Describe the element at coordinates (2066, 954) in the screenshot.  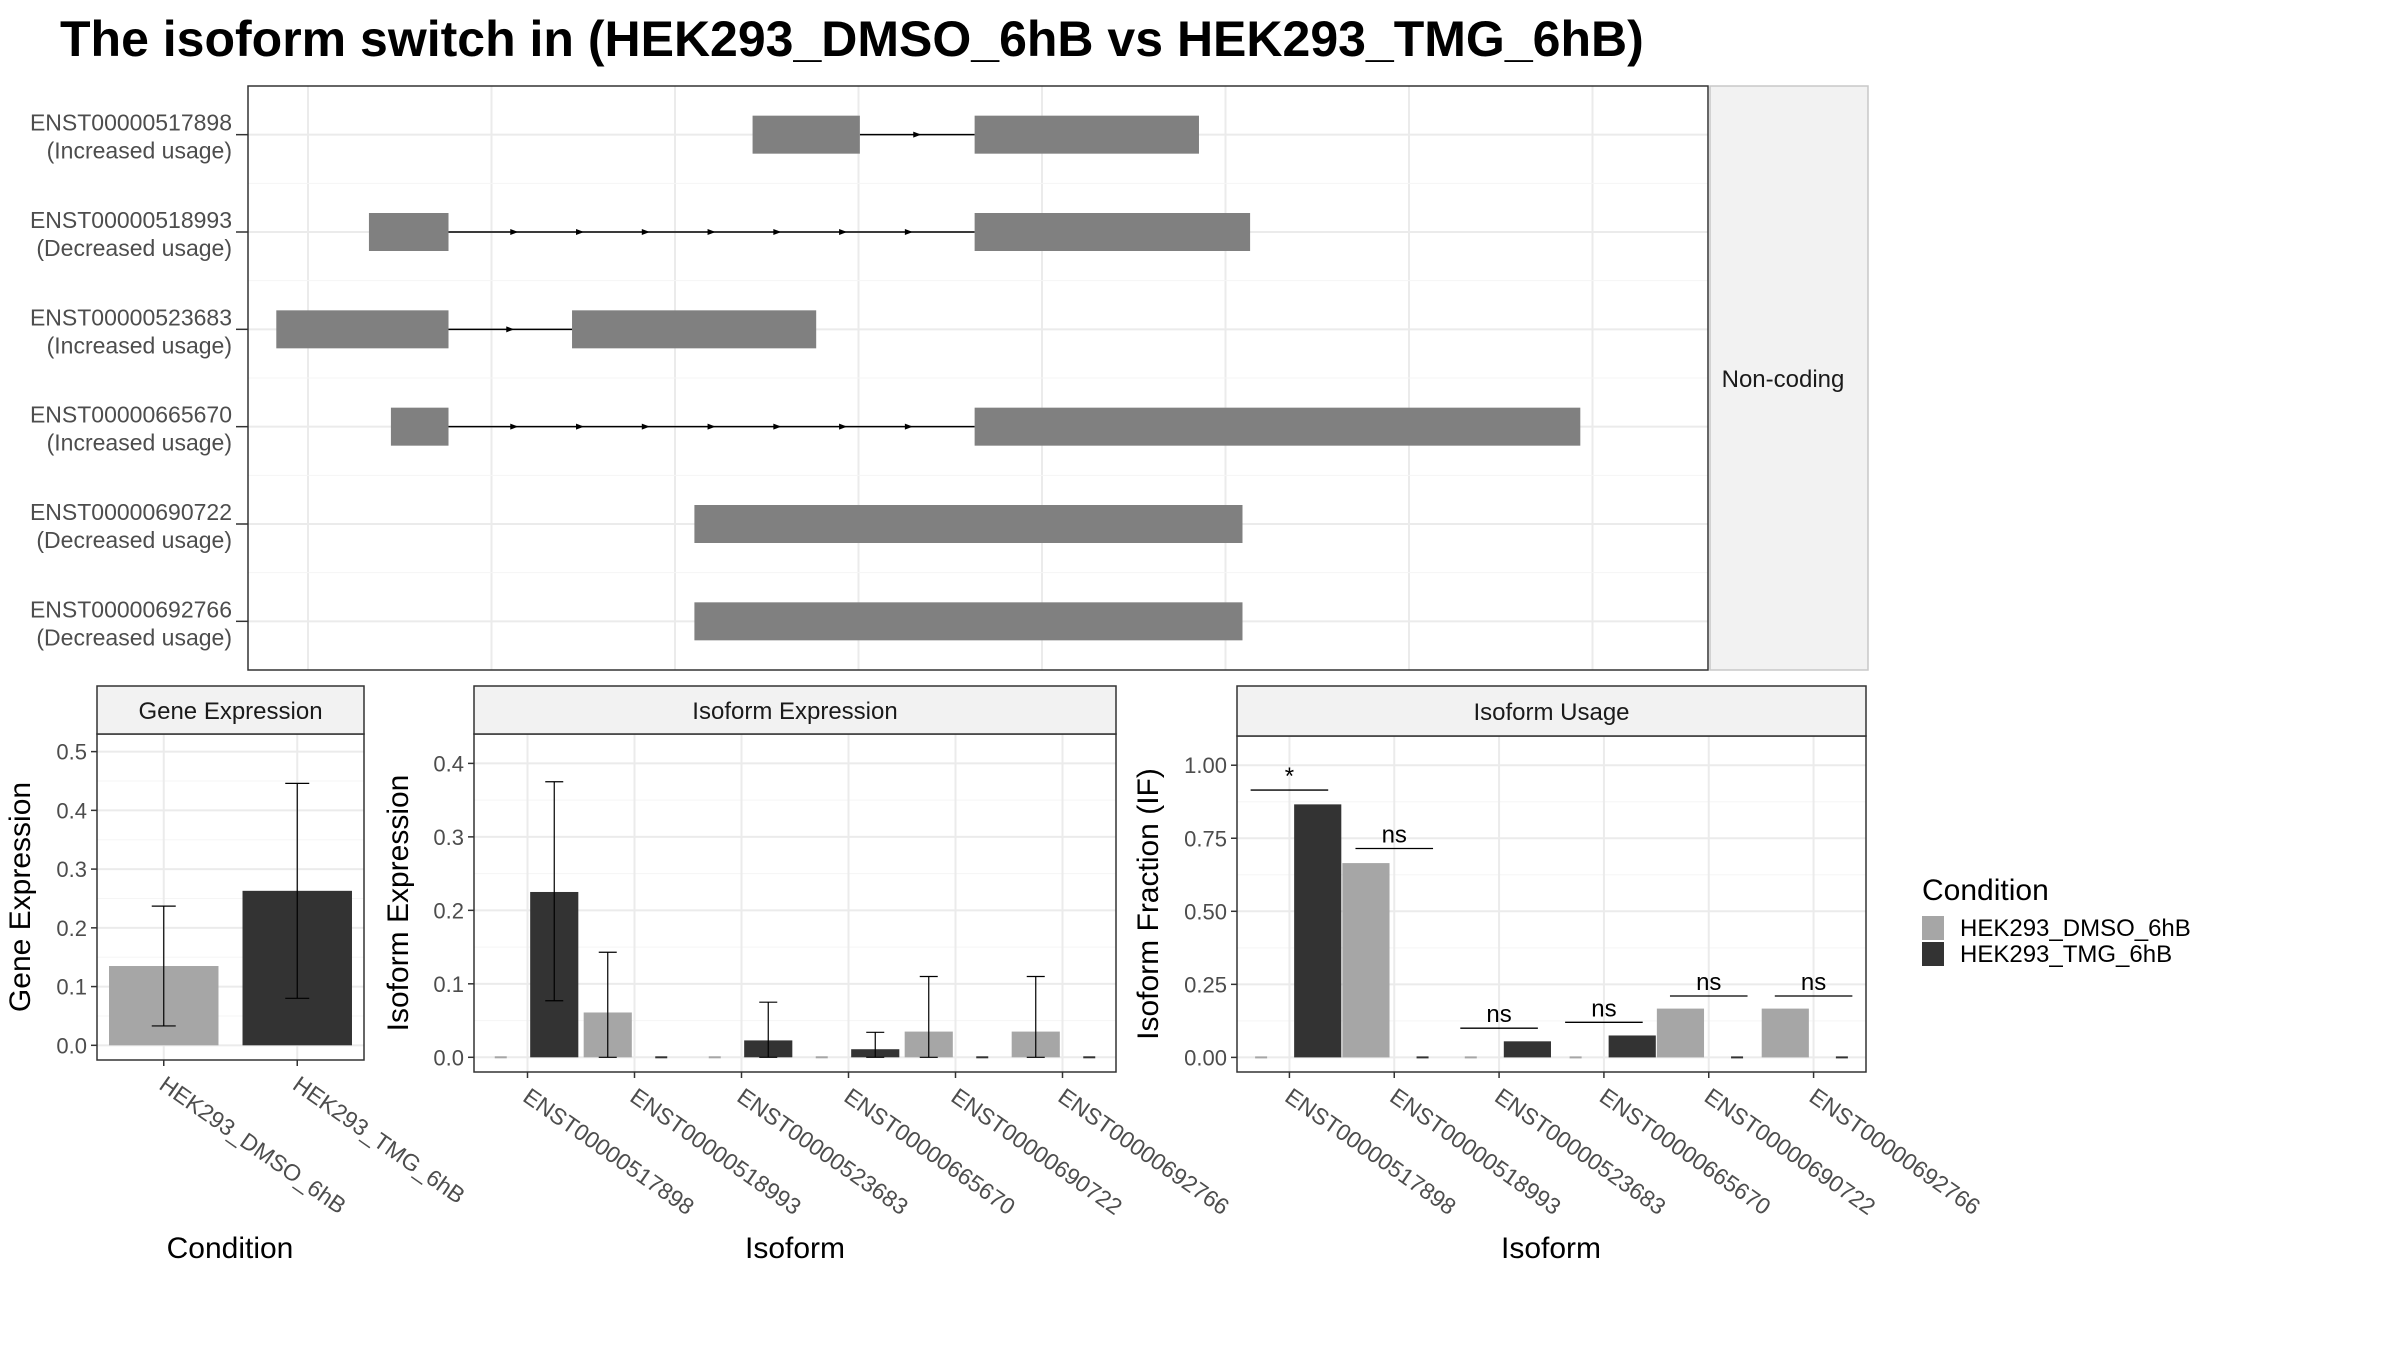
I see `legend-label-tmg: HEK293_TMG_6hB` at that location.